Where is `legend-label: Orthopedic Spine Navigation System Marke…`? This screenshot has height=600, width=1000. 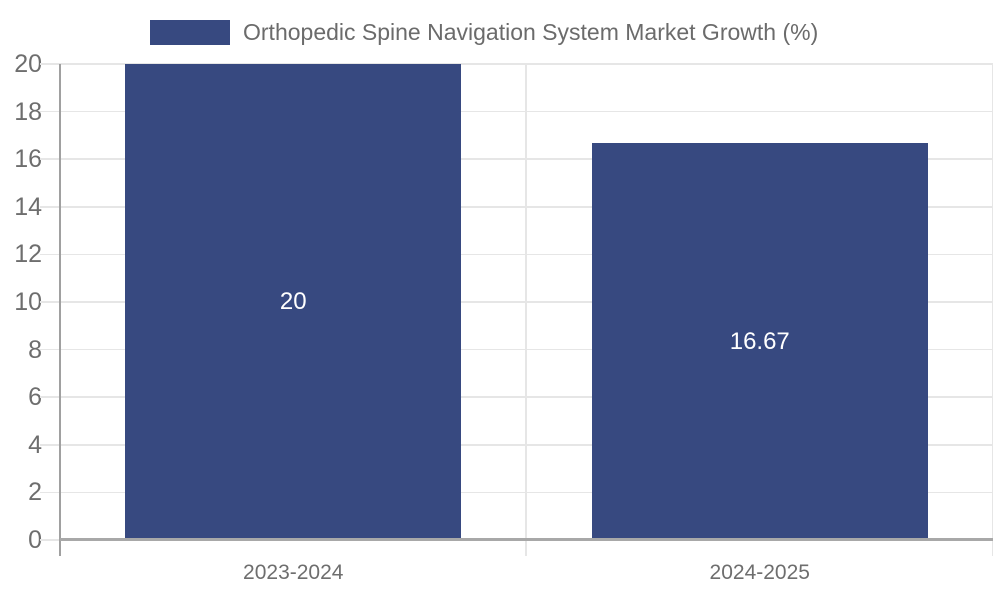
legend-label: Orthopedic Spine Navigation System Marke… is located at coordinates (531, 31).